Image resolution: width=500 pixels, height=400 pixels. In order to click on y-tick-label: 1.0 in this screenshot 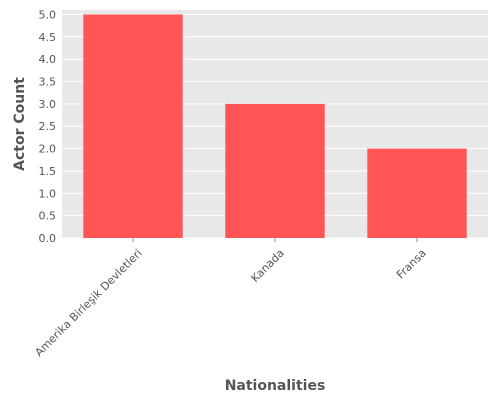, I will do `click(48, 193)`.